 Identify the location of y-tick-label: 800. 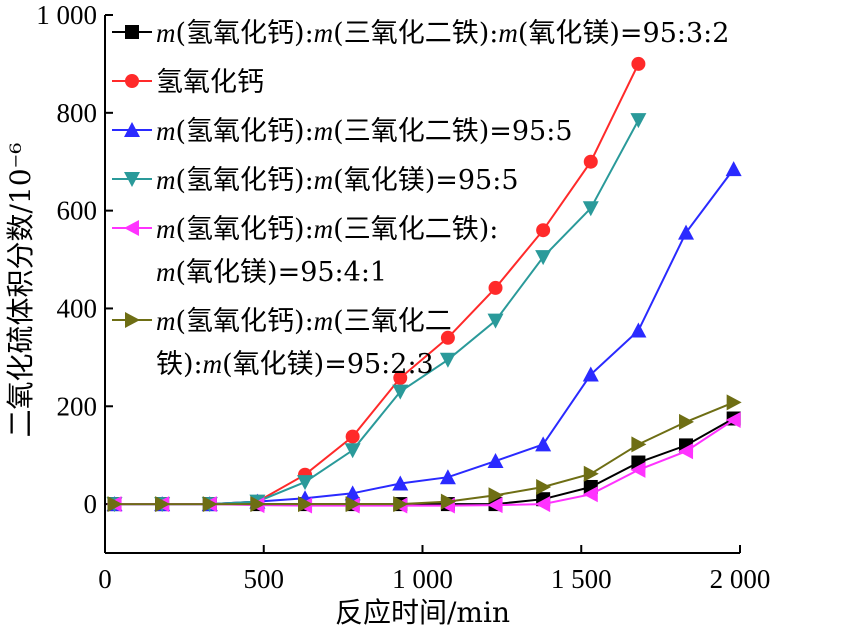
(77, 113).